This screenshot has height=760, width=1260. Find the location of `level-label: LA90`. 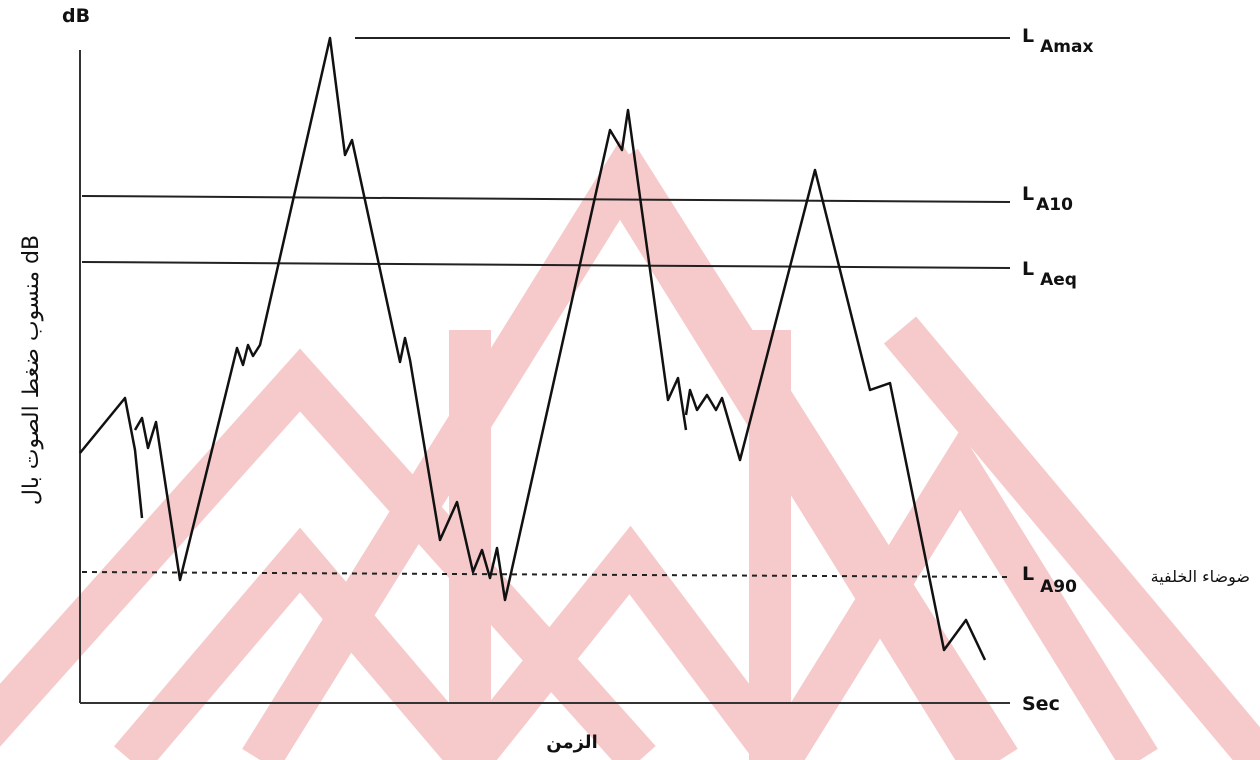

level-label: LA90 is located at coordinates (1049, 580).